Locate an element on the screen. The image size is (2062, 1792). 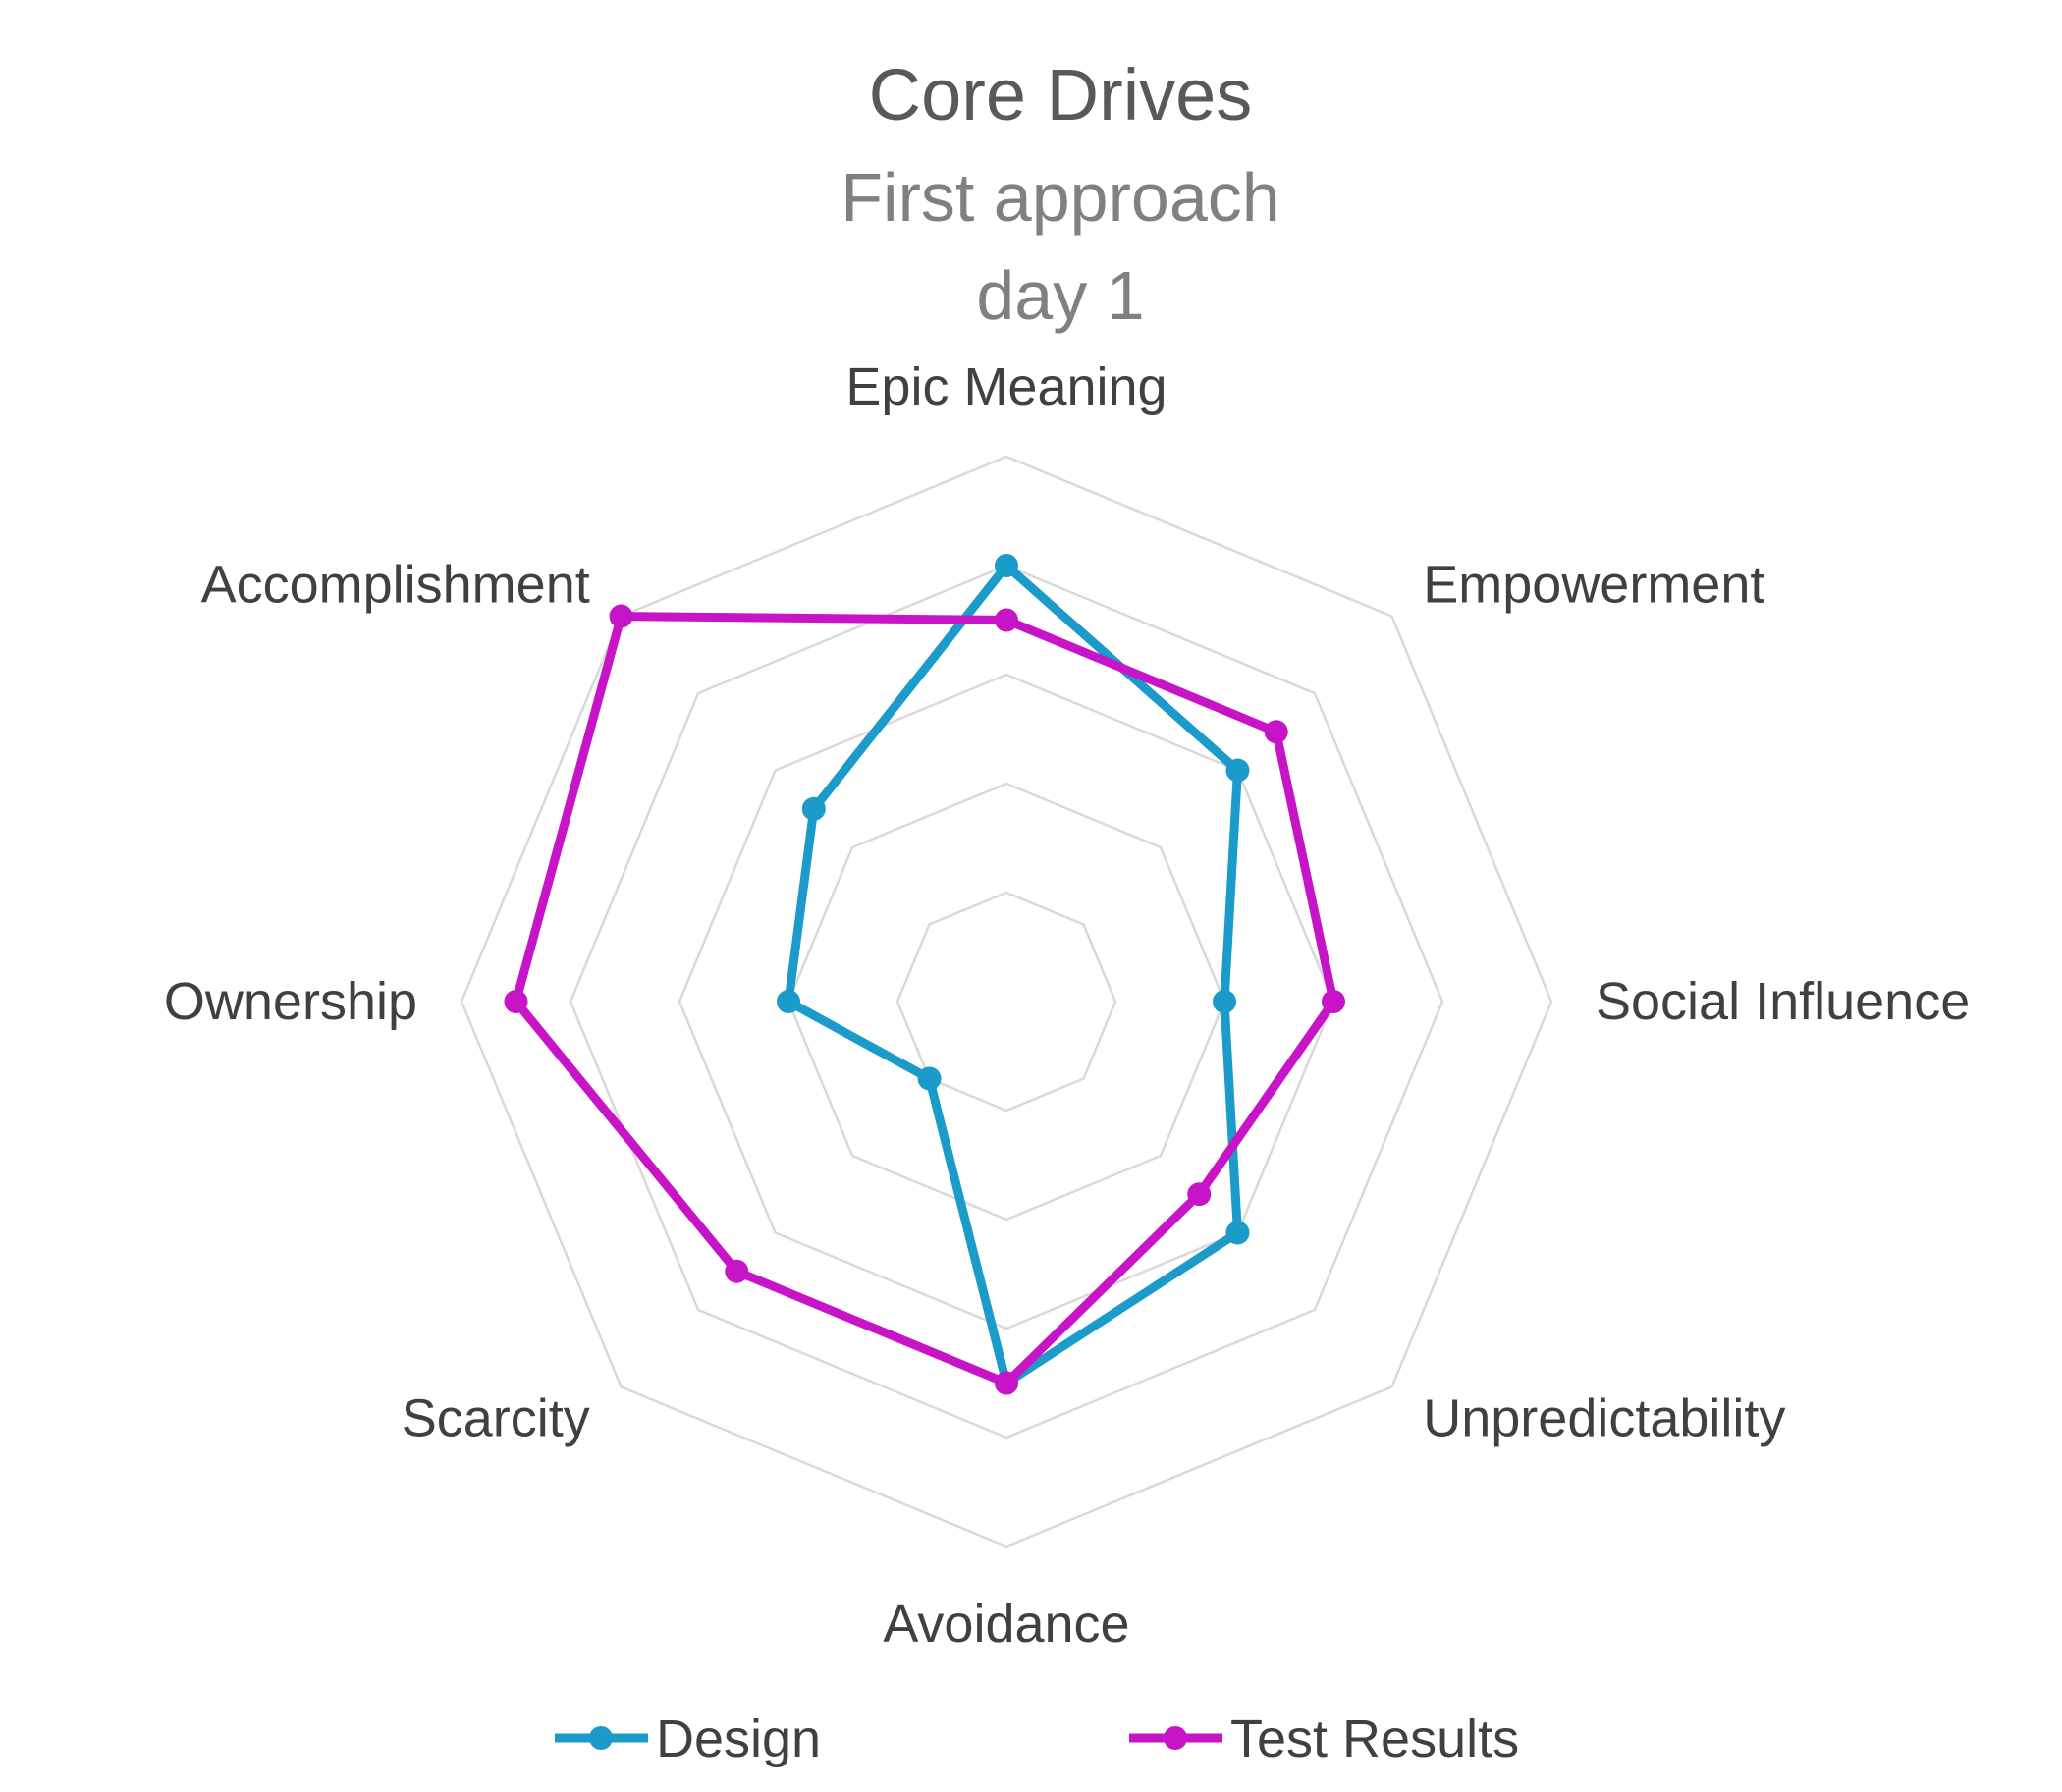
axis-label-avoidance: Avoidance is located at coordinates (1006, 1624).